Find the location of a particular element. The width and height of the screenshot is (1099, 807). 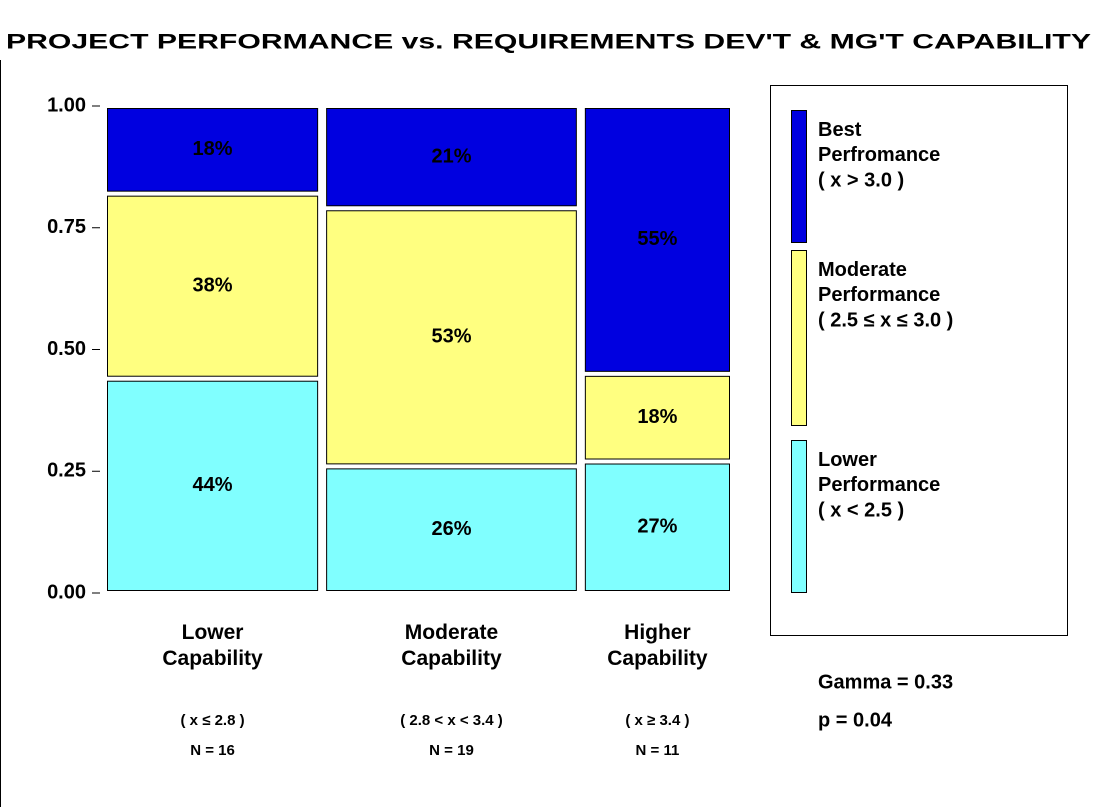

x-category-n: N = 19 is located at coordinates (451, 750).